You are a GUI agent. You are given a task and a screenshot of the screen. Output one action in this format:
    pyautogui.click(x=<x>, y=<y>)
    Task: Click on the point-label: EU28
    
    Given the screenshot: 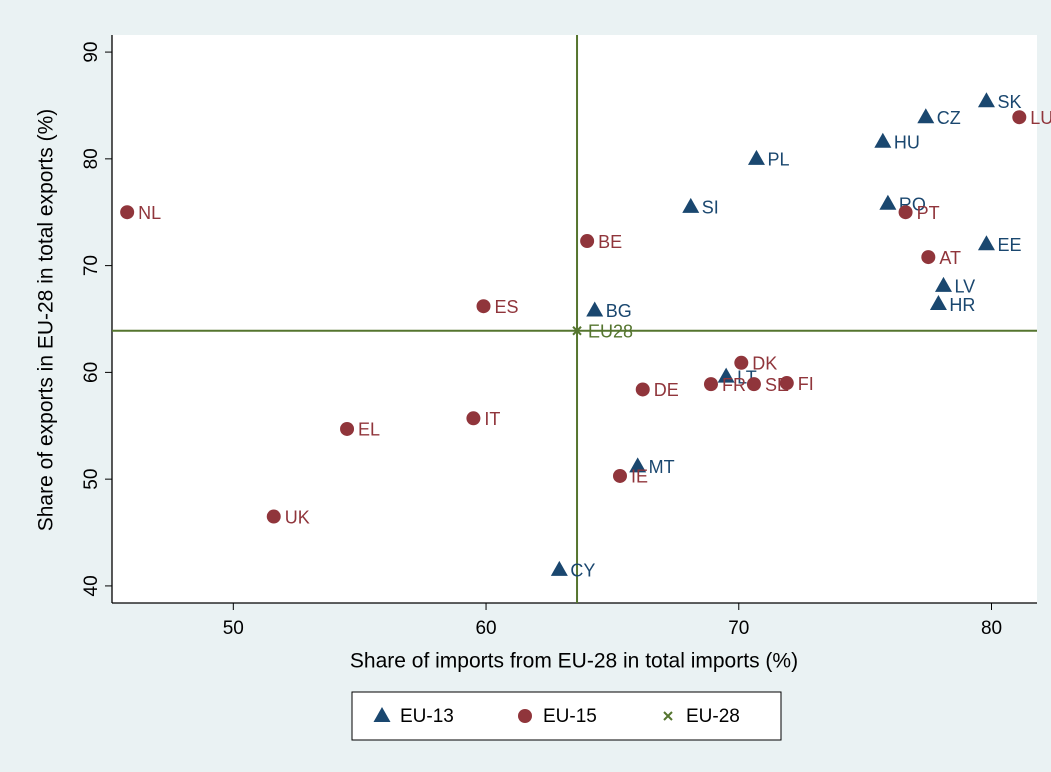 What is the action you would take?
    pyautogui.click(x=610, y=331)
    